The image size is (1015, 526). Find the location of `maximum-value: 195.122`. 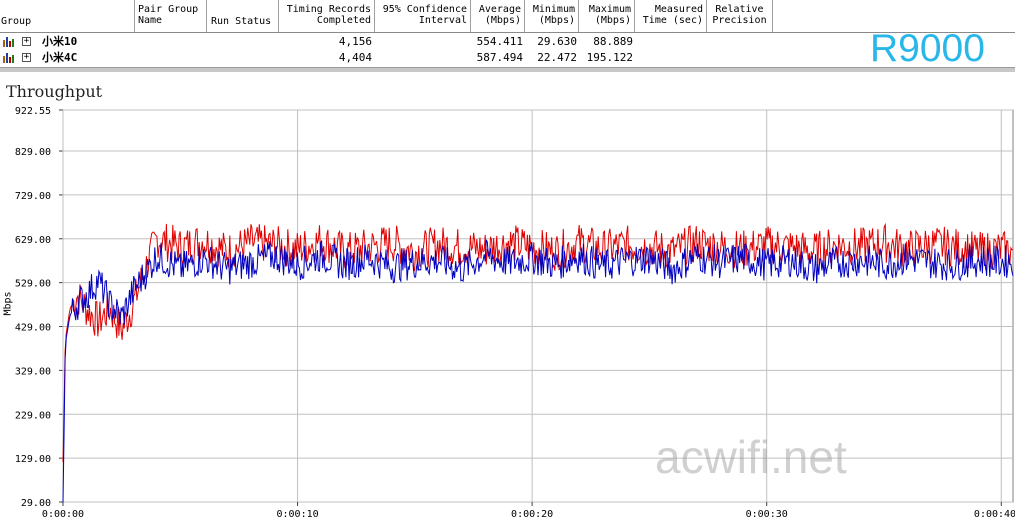

maximum-value: 195.122 is located at coordinates (609, 57).